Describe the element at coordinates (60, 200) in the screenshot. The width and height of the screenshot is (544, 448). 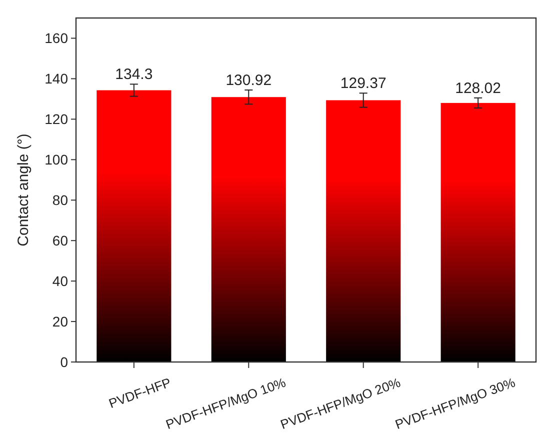
I see `y-tick-label: 80` at that location.